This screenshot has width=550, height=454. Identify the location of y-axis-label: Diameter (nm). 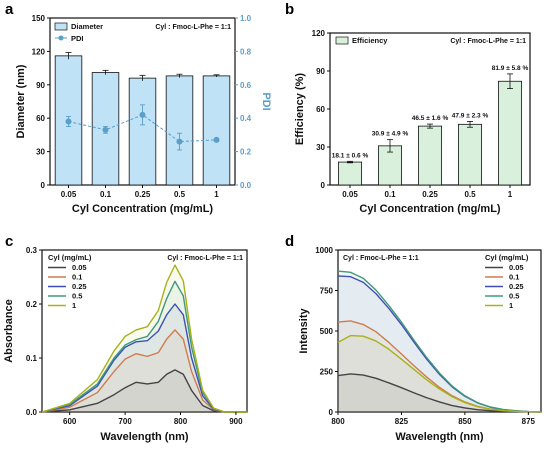
(21, 101).